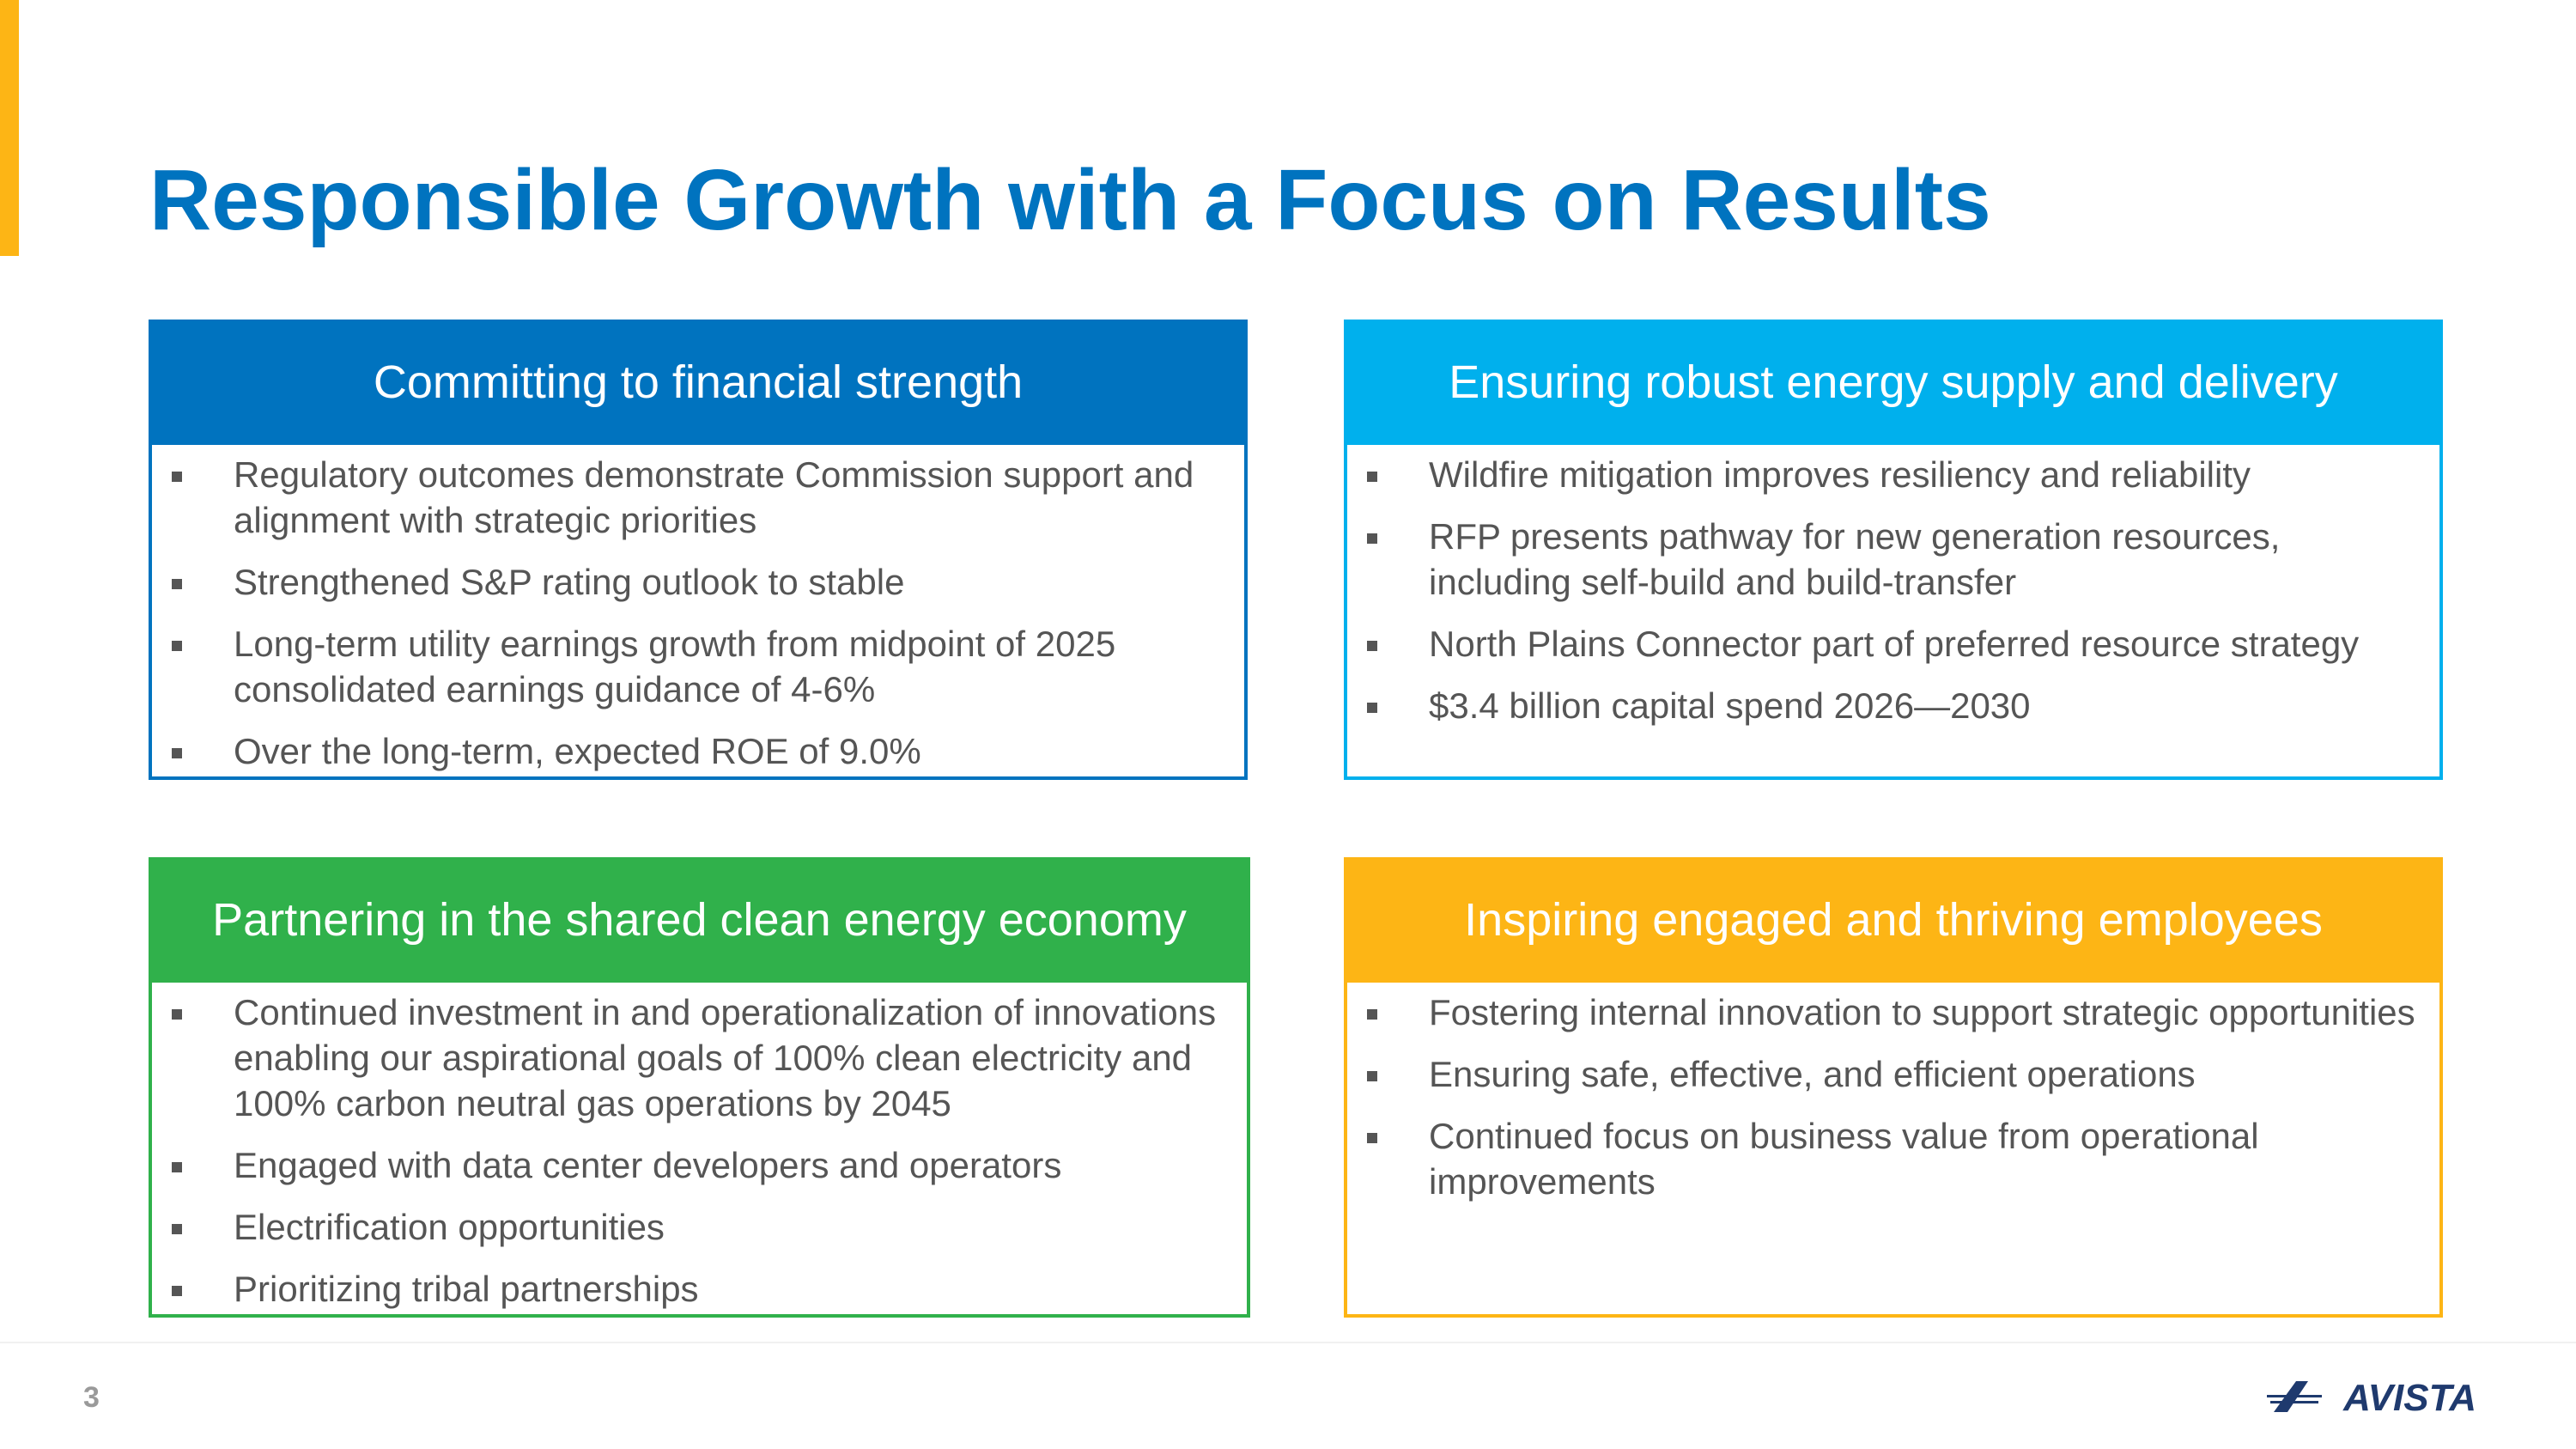 The height and width of the screenshot is (1449, 2576). Describe the element at coordinates (700, 1227) in the screenshot. I see `list-item: Electrification opportunities` at that location.